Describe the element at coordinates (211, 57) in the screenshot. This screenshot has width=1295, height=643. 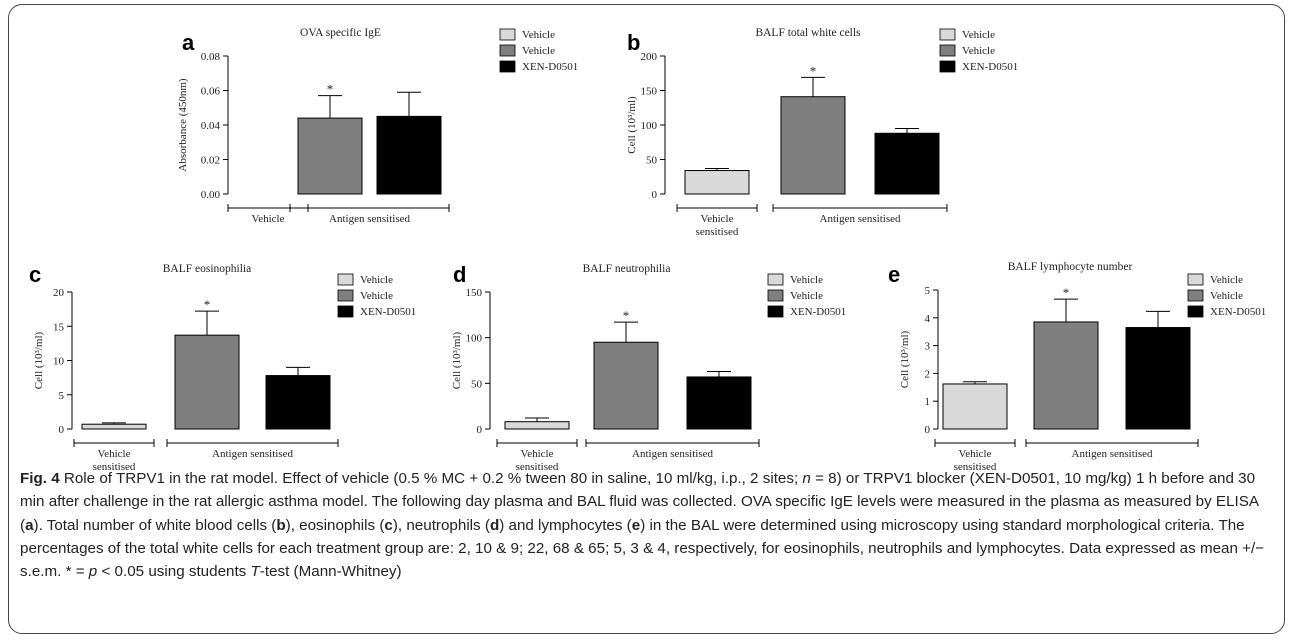
I see `y-tick-label: 0.08` at that location.